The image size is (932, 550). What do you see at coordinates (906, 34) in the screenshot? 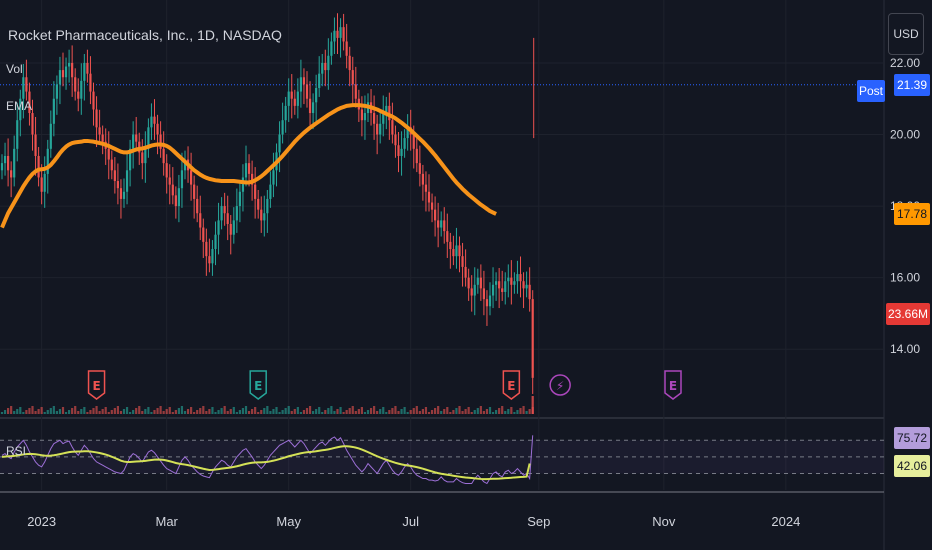
I see `currency-button: USD` at bounding box center [906, 34].